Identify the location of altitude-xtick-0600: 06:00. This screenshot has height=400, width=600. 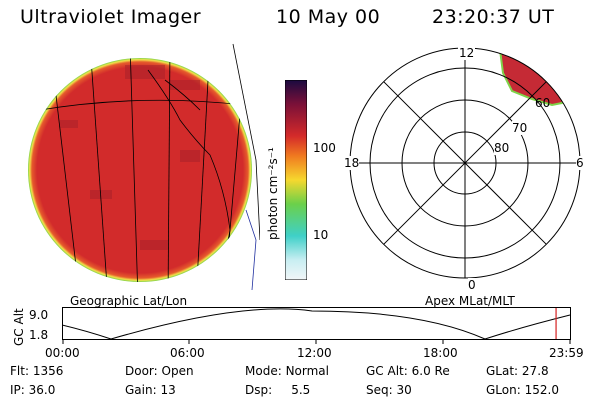
(187, 353).